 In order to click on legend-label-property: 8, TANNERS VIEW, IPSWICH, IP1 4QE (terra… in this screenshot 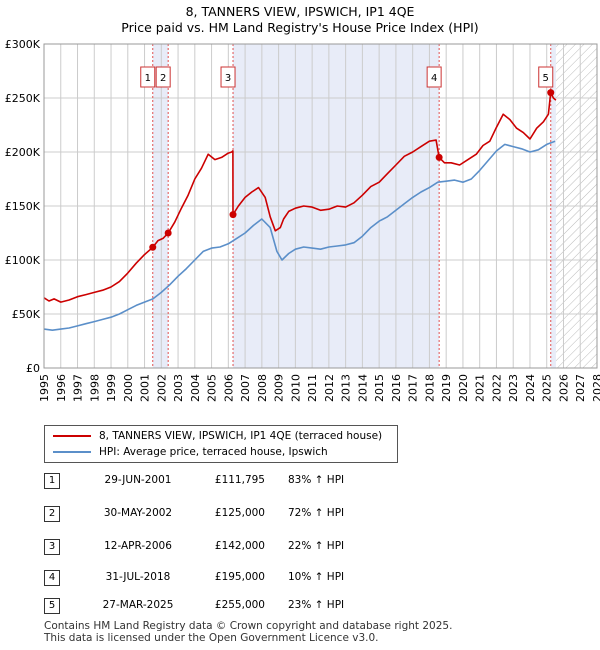, I will do `click(241, 436)`.